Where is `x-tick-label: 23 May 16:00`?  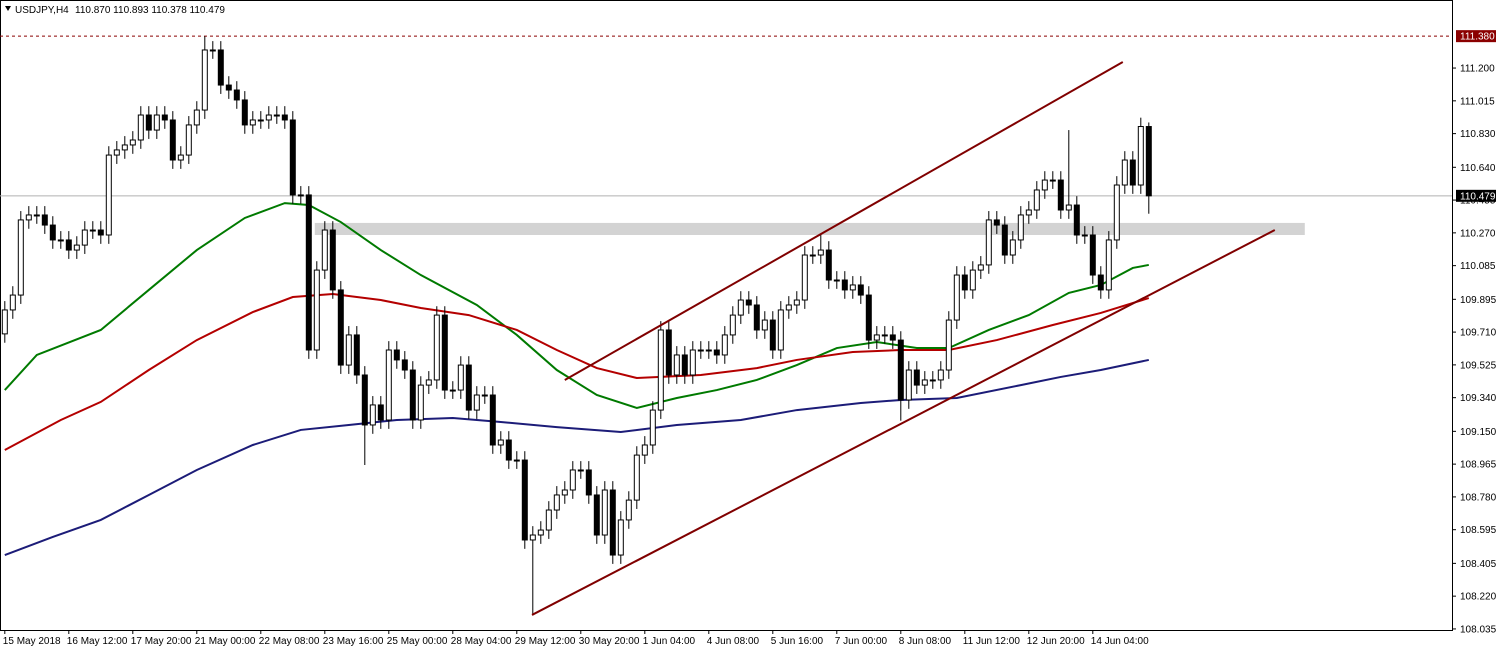
x-tick-label: 23 May 16:00 is located at coordinates (353, 641).